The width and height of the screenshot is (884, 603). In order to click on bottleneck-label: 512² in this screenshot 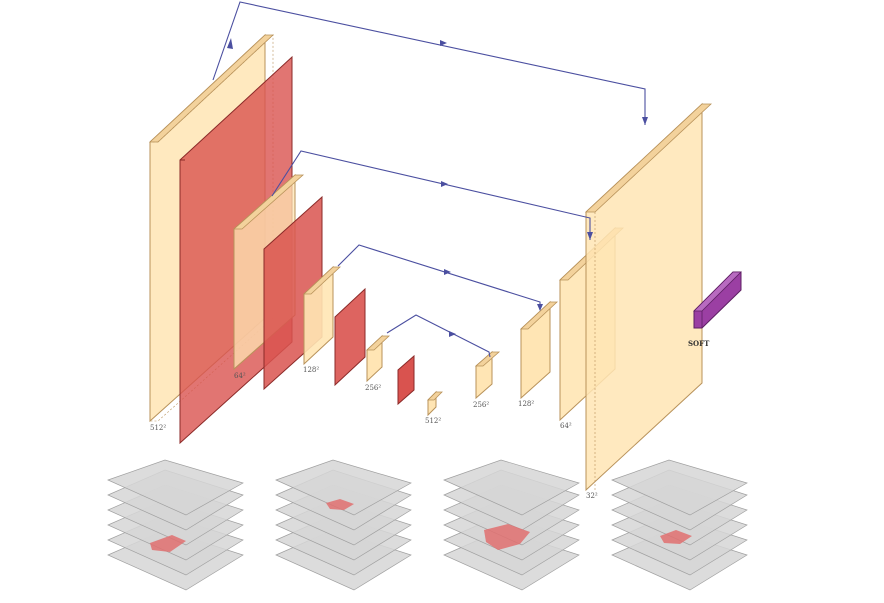, I will do `click(433, 421)`.